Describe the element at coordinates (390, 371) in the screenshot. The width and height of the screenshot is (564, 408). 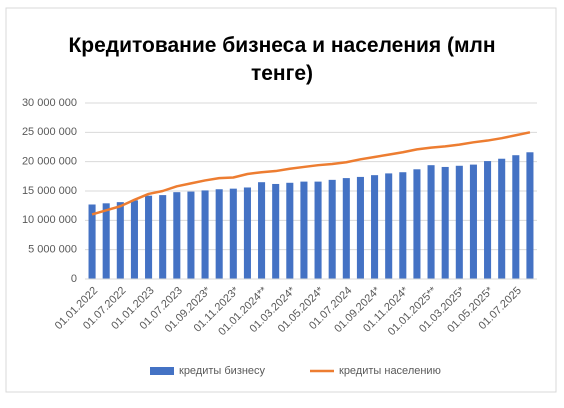
I see `legend-label: кредиты населению` at that location.